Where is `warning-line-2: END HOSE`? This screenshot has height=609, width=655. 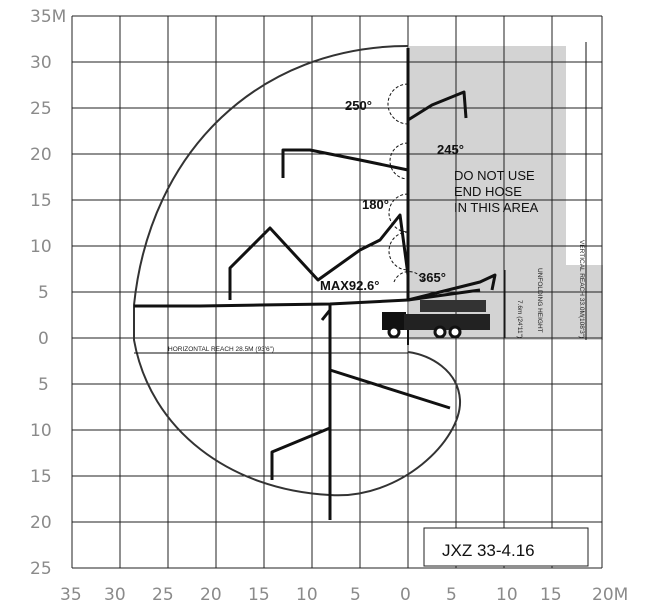 warning-line-2: END HOSE is located at coordinates (488, 191).